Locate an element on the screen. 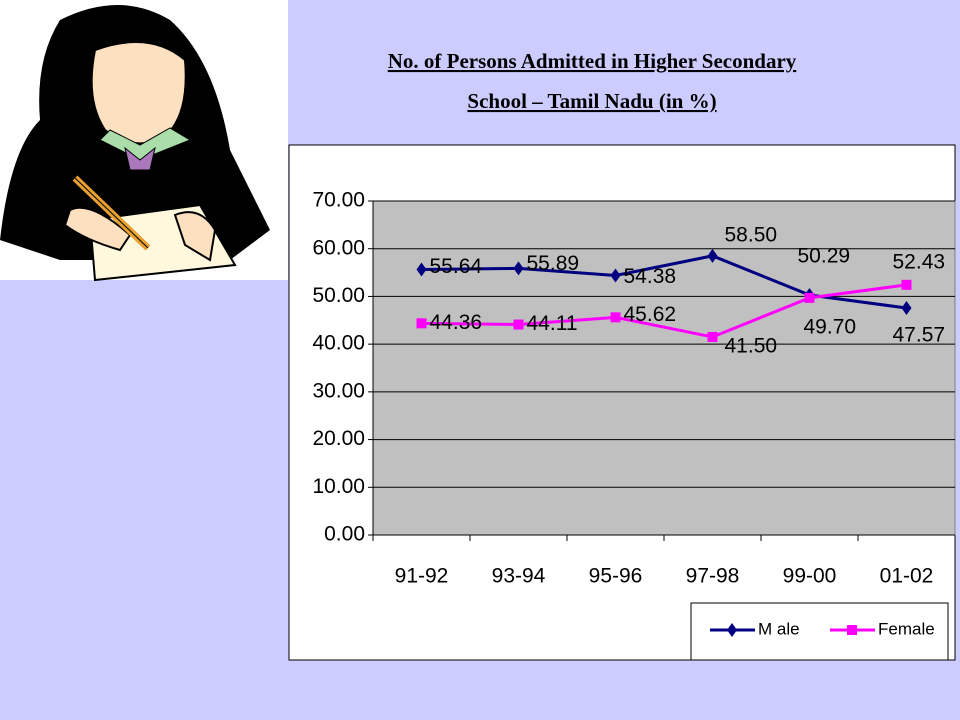 The height and width of the screenshot is (720, 960). data-label: 45.62 is located at coordinates (650, 314).